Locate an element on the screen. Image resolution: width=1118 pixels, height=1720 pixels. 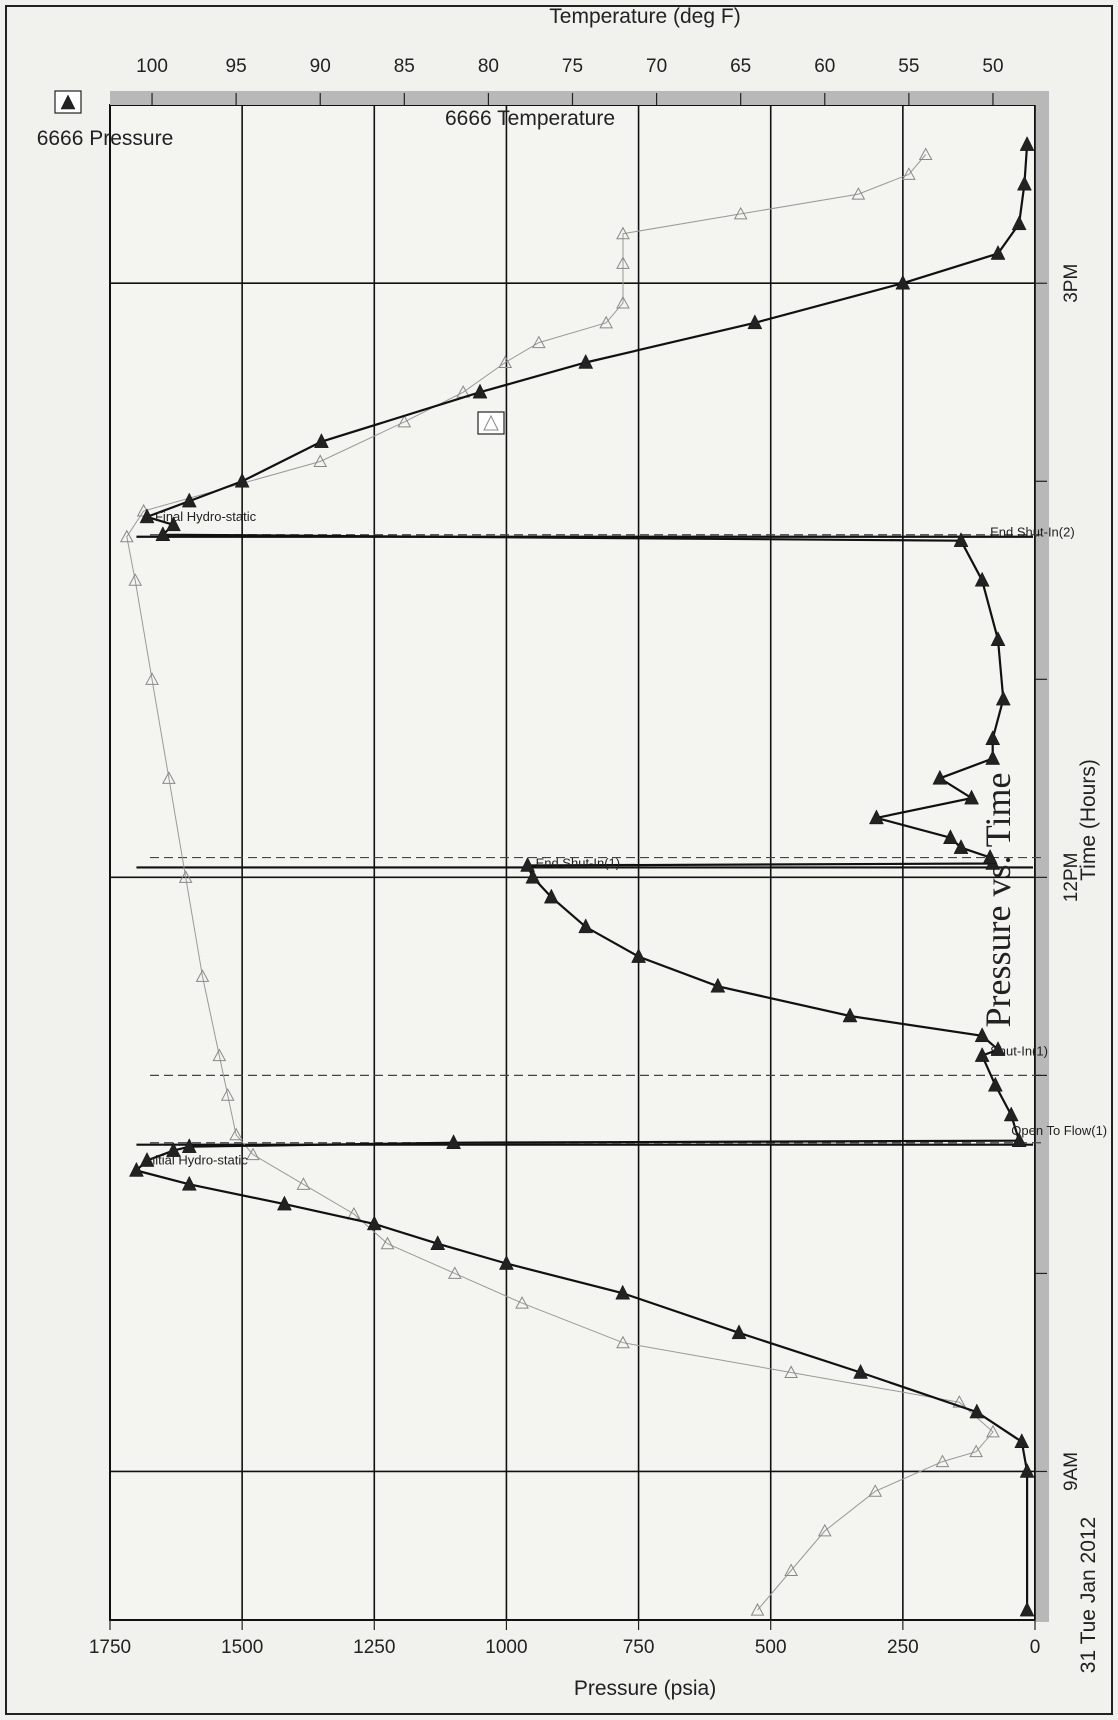
annotation-label: End Shut-In(2) is located at coordinates (1032, 532).